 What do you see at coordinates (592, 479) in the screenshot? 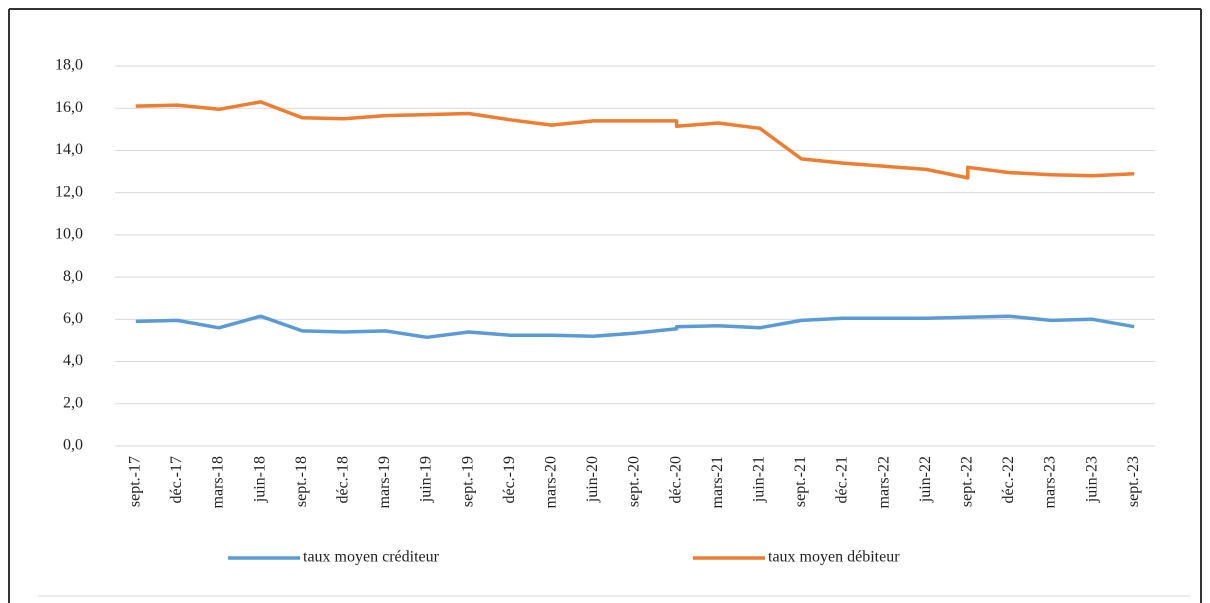
I see `x-tick-label: juin-20` at bounding box center [592, 479].